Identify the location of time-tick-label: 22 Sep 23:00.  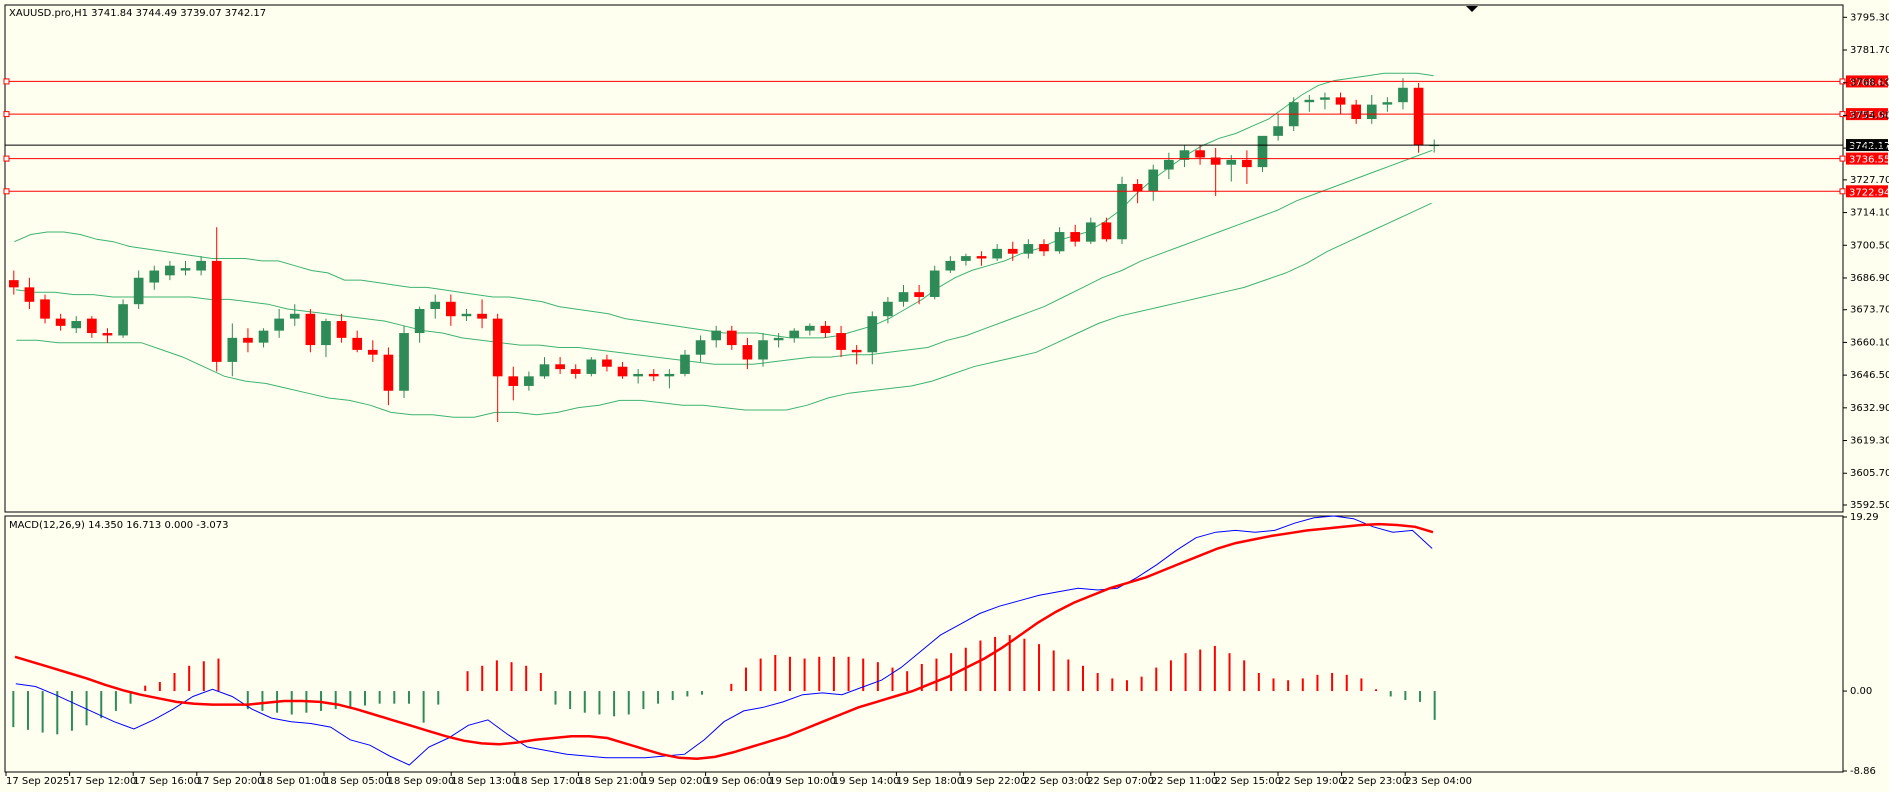
(1375, 781).